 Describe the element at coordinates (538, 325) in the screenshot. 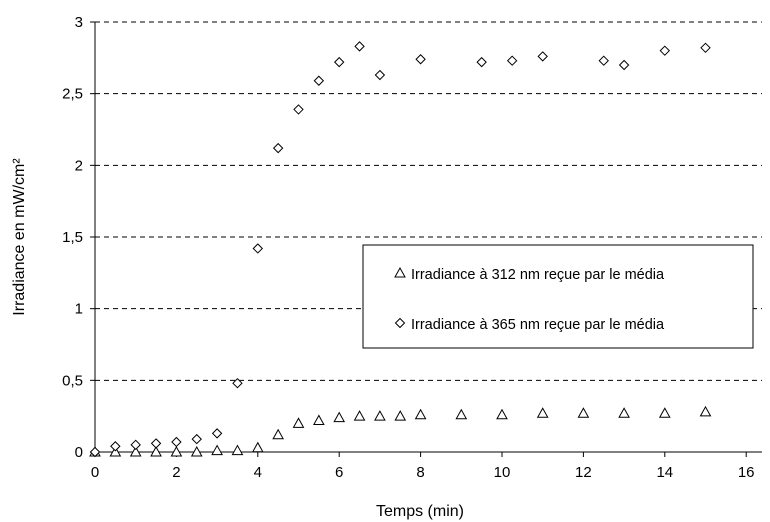

I see `legend-label-365: Irradiance à 365 nm reçue par le média` at that location.